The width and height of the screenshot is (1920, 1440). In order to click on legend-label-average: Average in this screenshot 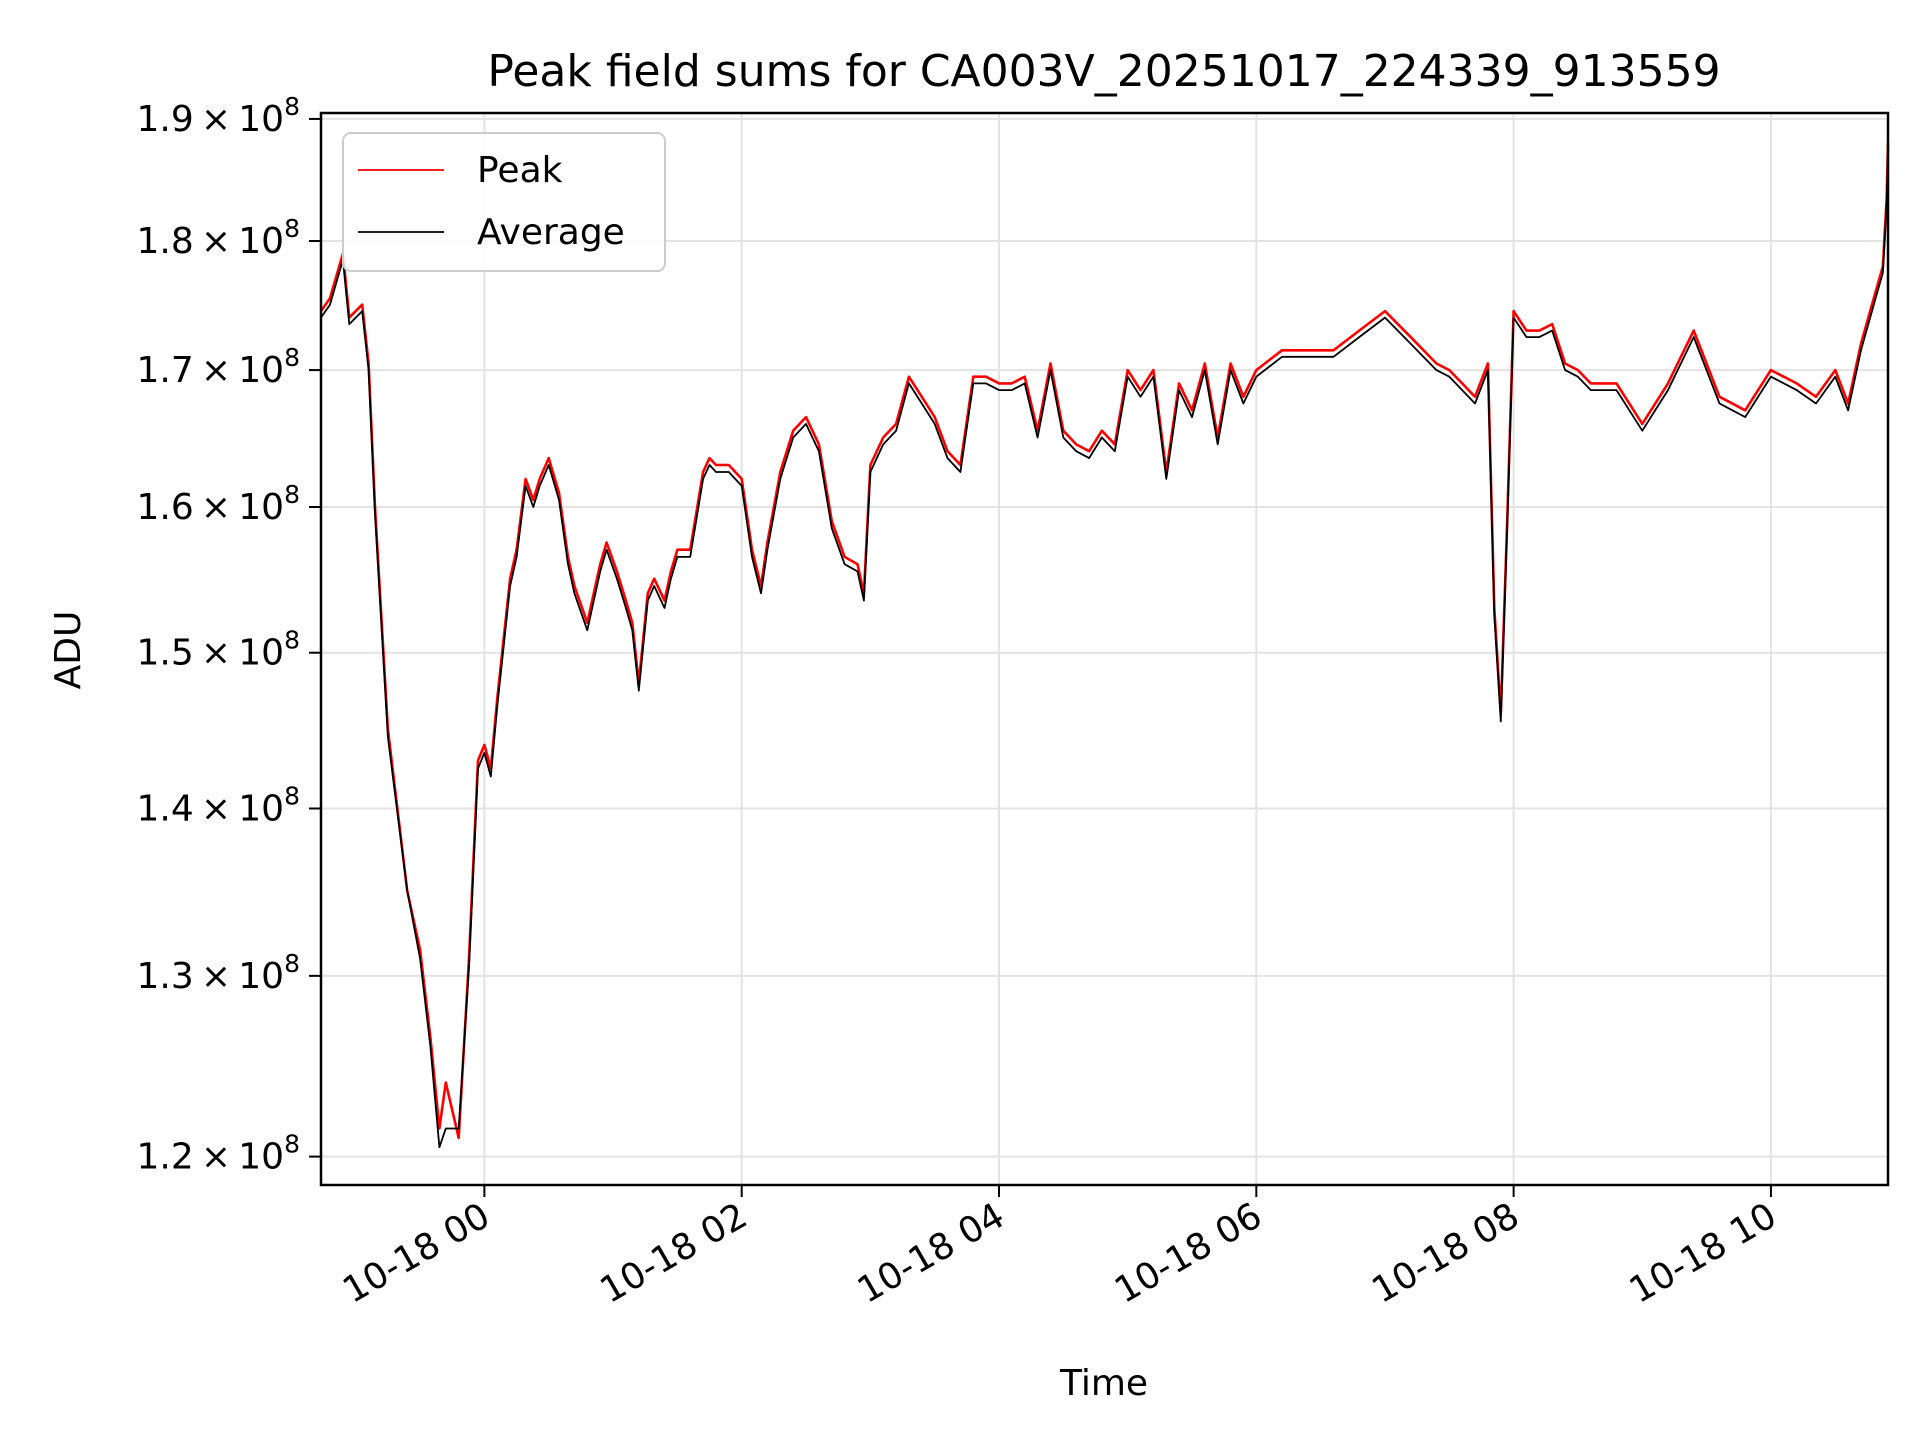, I will do `click(551, 232)`.